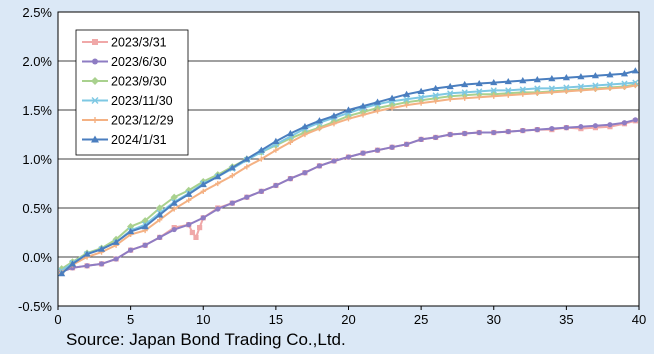 This screenshot has width=654, height=354. Describe the element at coordinates (142, 101) in the screenshot. I see `legend-label: 2023/11/30` at that location.